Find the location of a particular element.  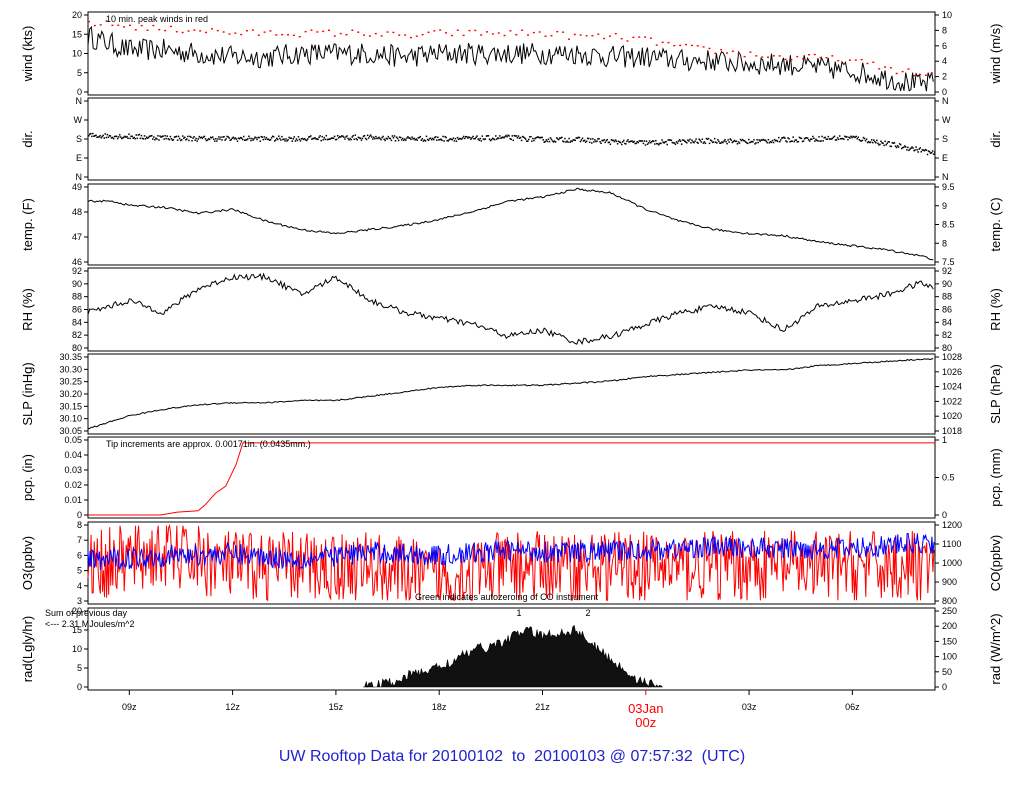

y-axis-title-right: dir. is located at coordinates (995, 138).